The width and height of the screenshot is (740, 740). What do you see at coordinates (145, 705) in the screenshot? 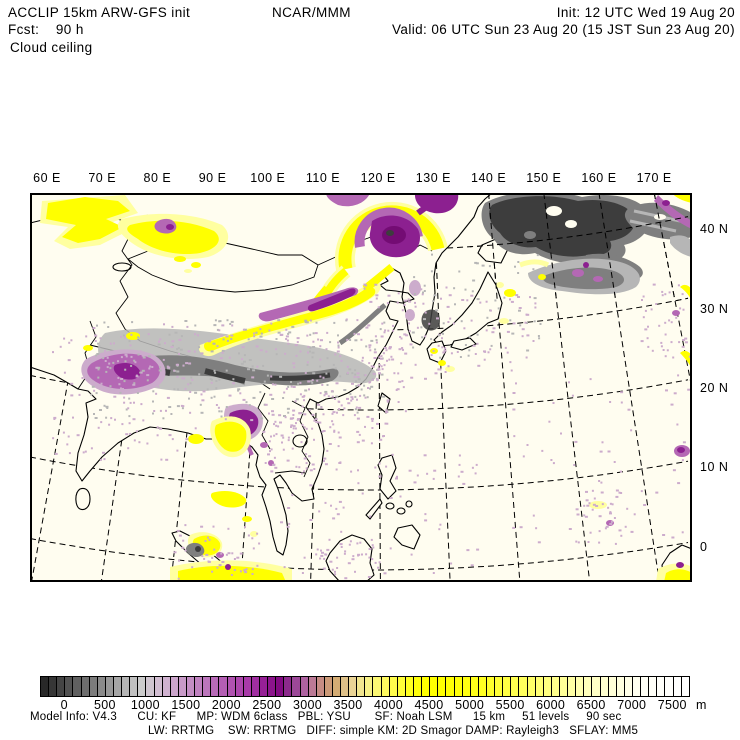
I see `colorbar-tick: 1000` at bounding box center [145, 705].